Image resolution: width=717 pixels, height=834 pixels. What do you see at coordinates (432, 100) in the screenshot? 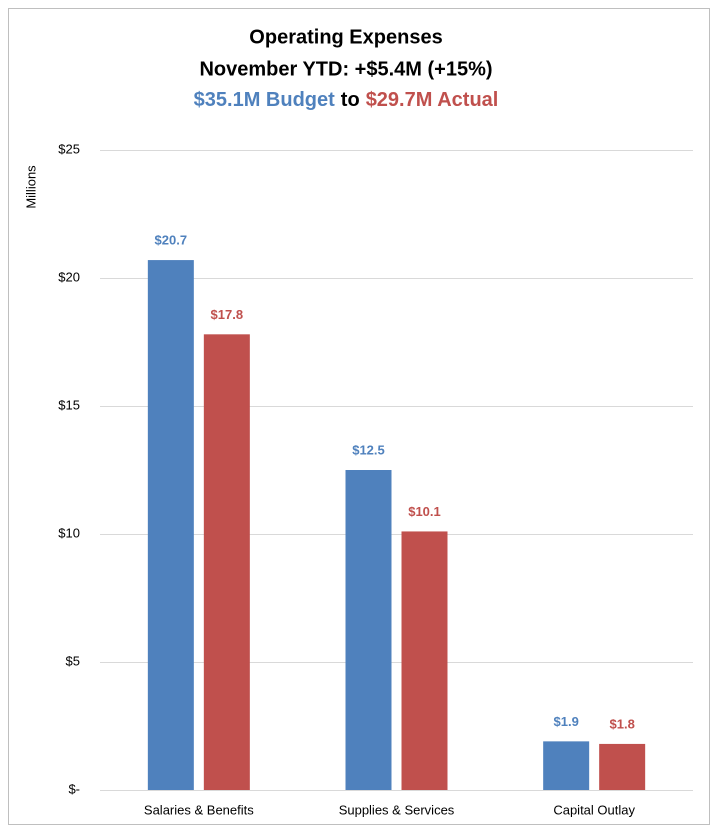
I see `subtitle-part: $29.7M Actual` at bounding box center [432, 100].